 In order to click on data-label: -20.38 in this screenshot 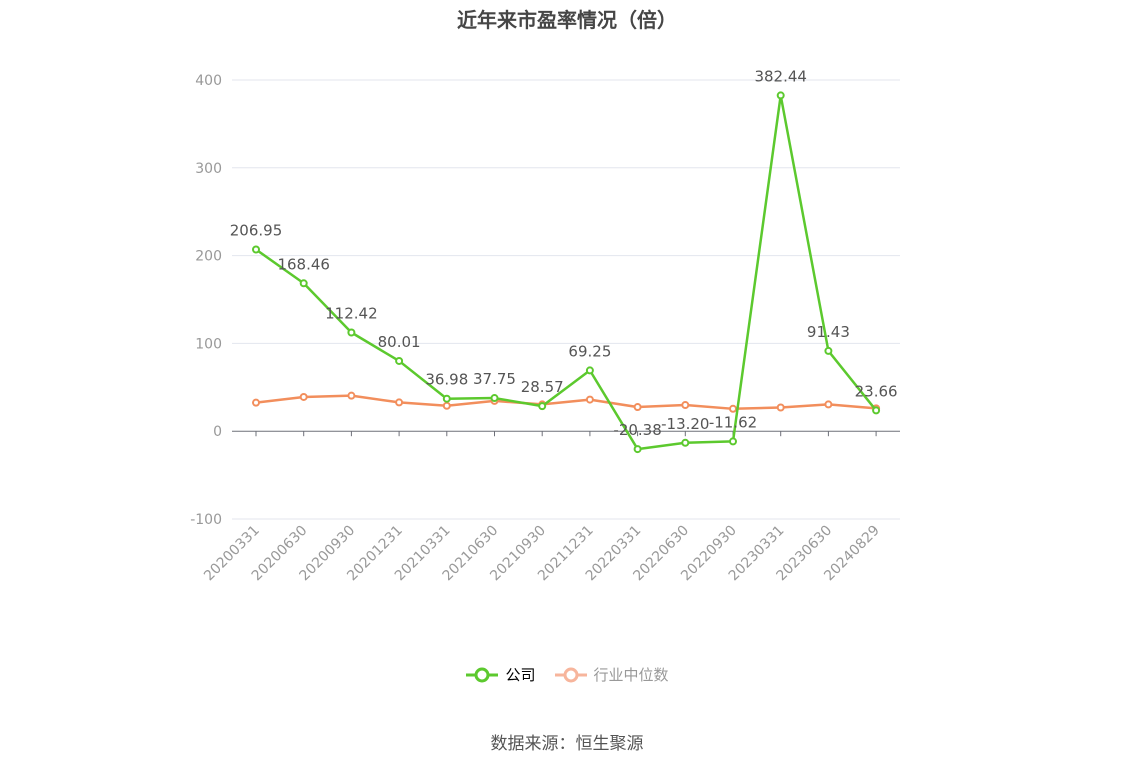, I will do `click(637, 430)`.